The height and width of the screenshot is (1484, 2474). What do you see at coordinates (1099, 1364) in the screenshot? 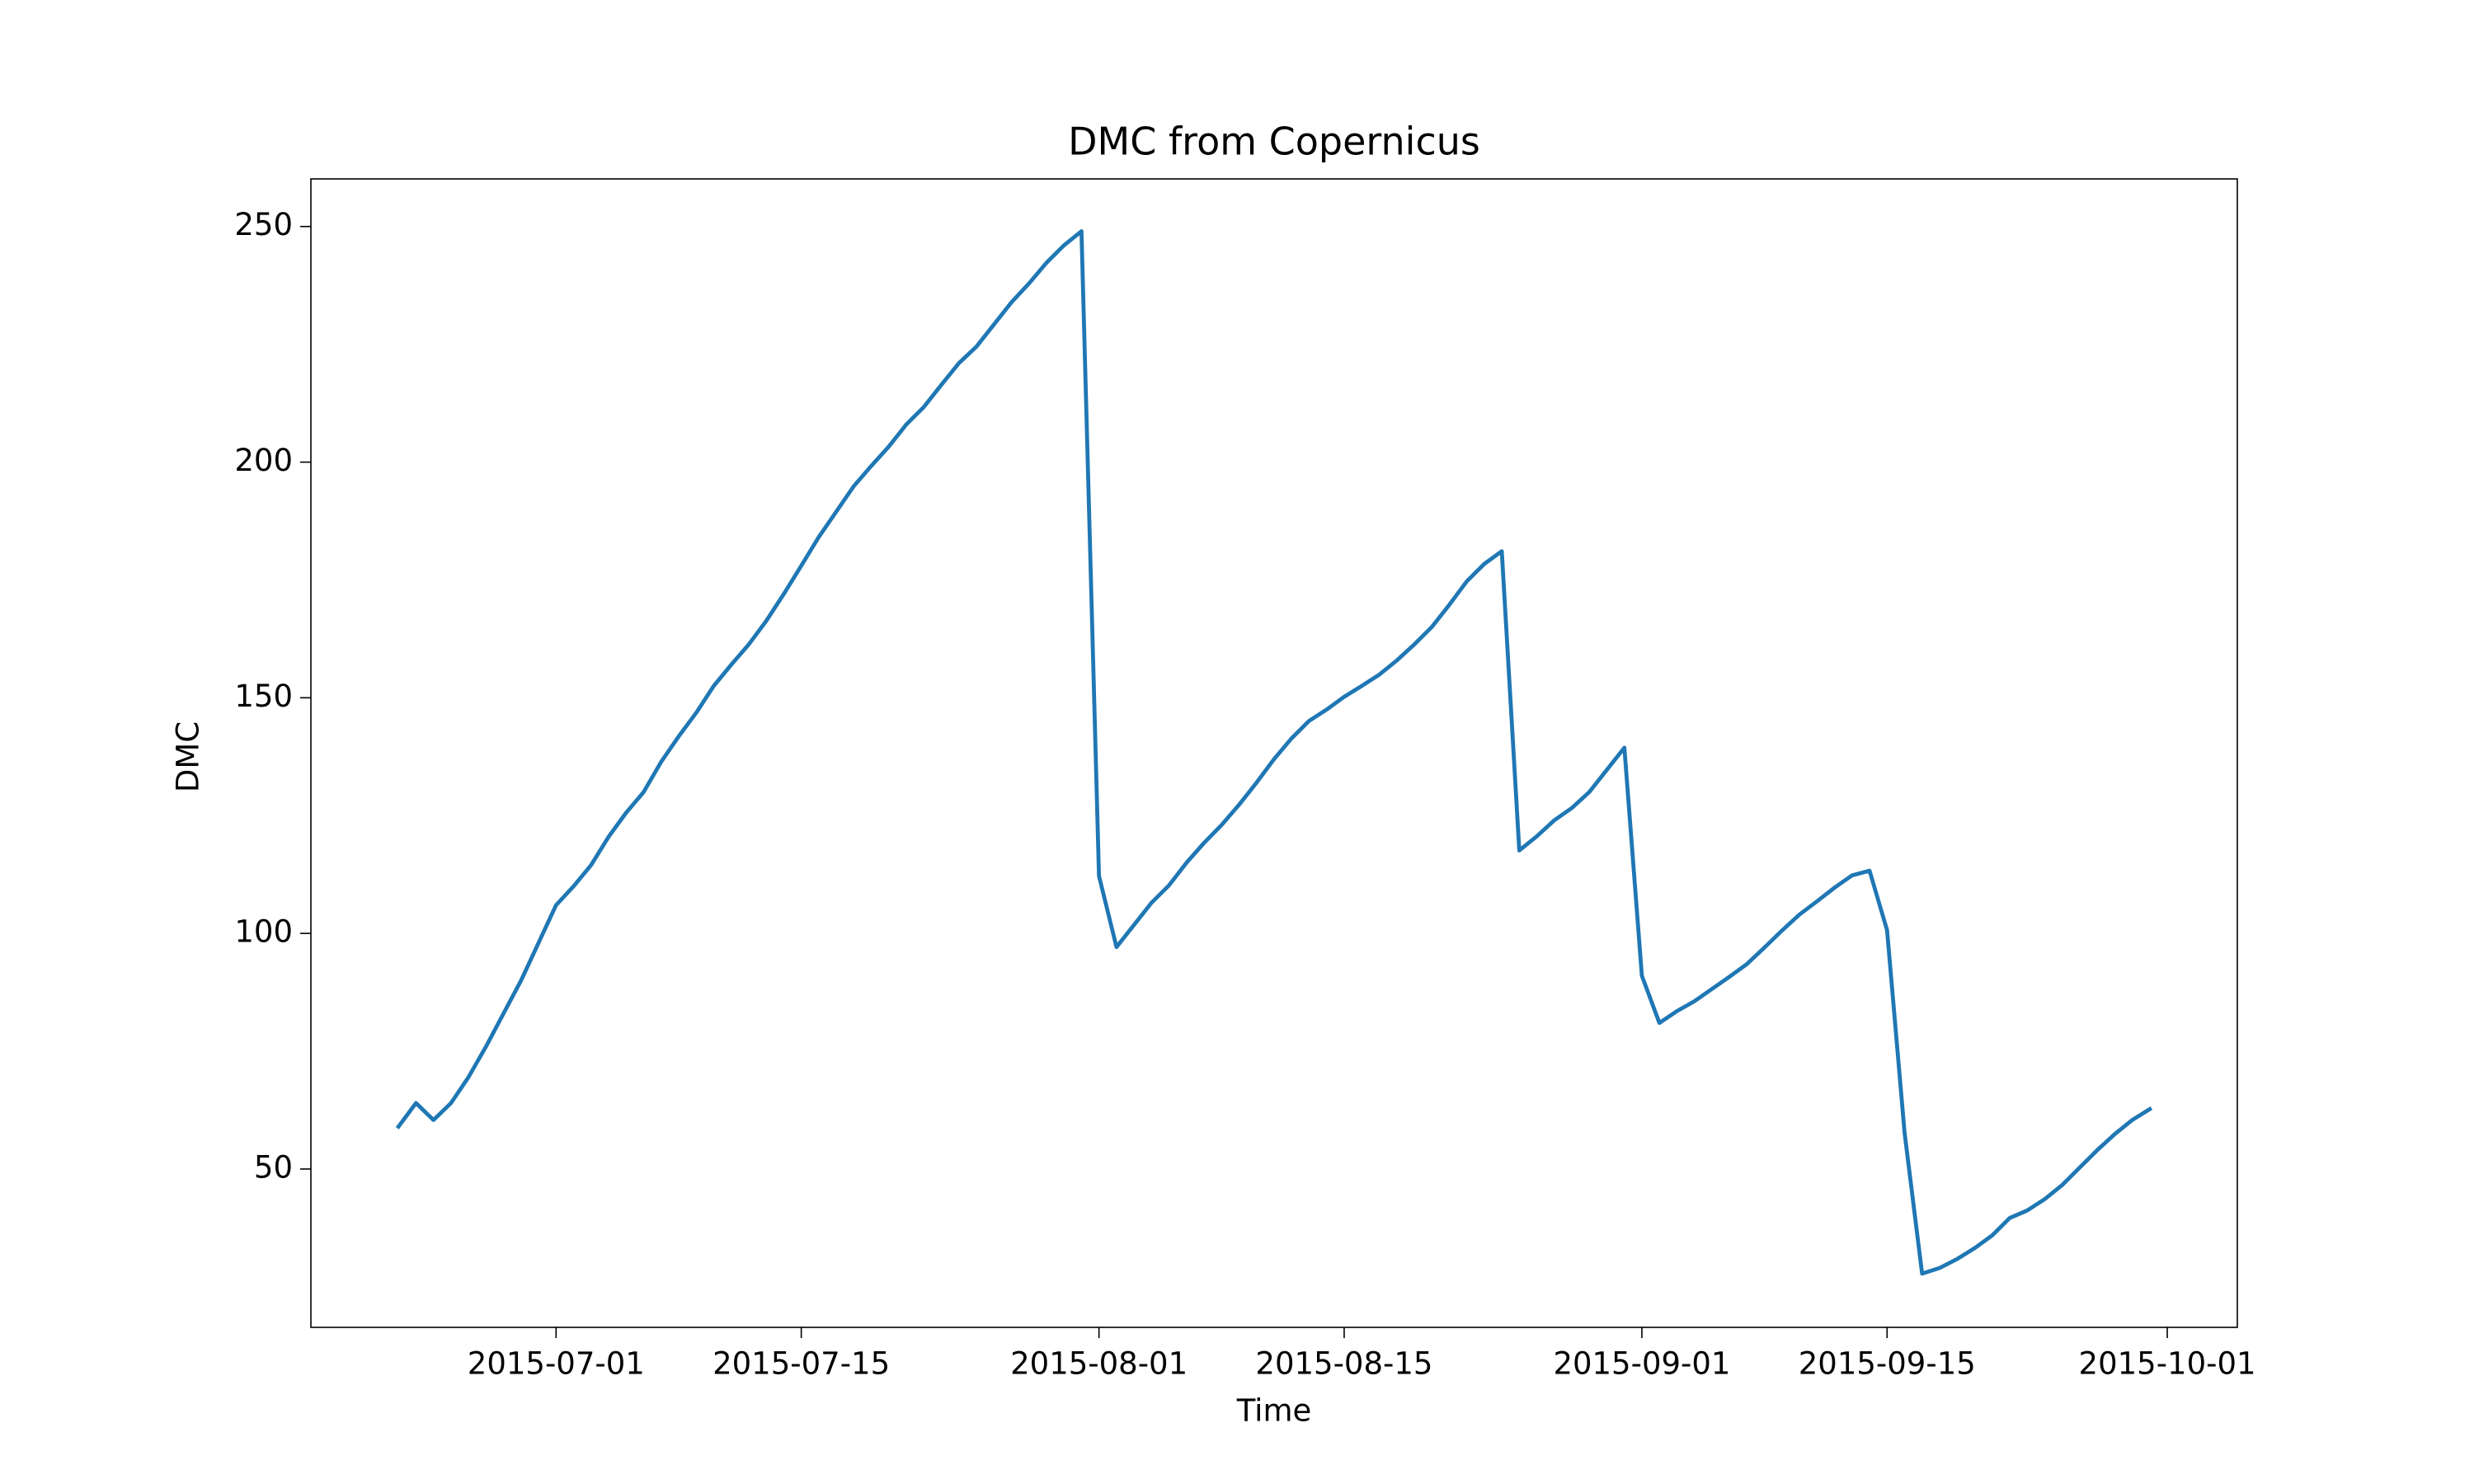
I see `x-tick-label: 2015-08-01` at bounding box center [1099, 1364].